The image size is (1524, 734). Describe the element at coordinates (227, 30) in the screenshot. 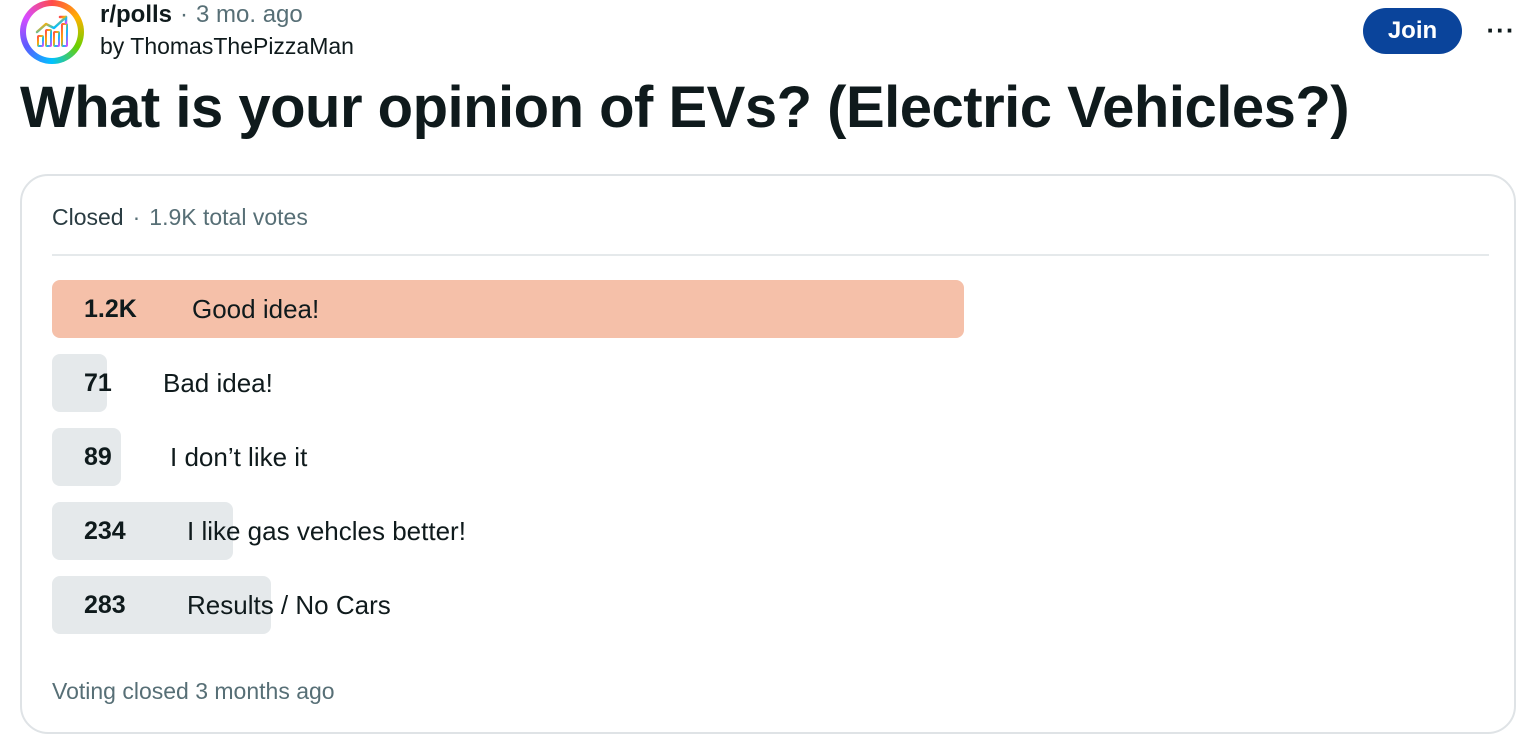

I see `post-meta: r/polls · 3 mo. ago by ThomasThePizzaMan` at that location.